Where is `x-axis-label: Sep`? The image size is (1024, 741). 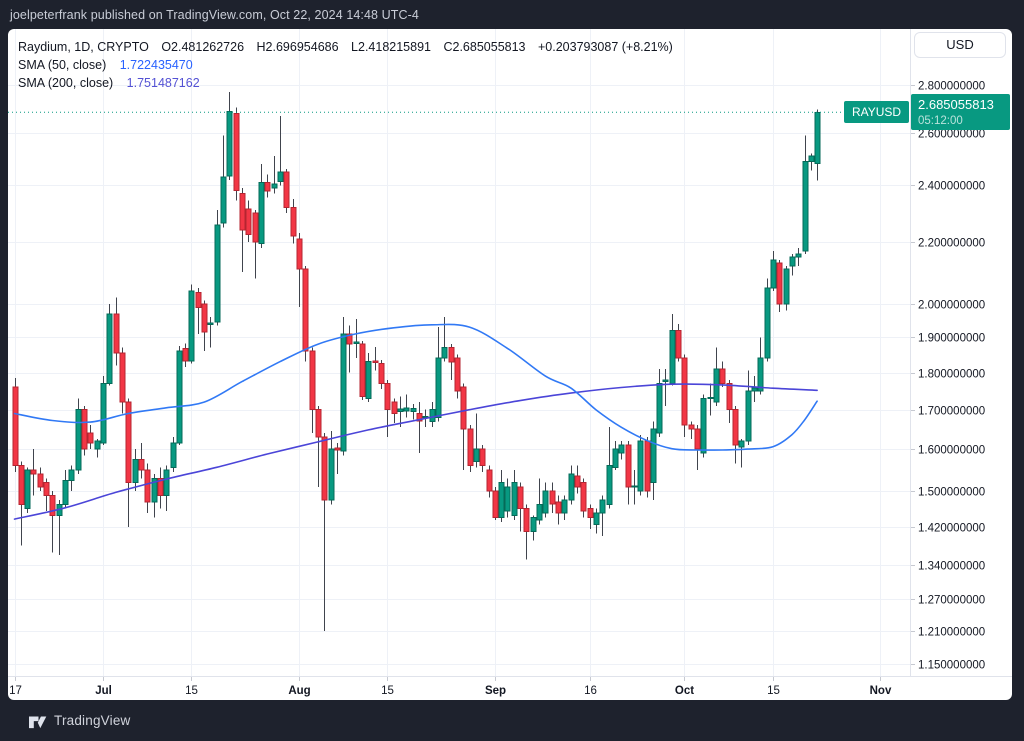 x-axis-label: Sep is located at coordinates (495, 691).